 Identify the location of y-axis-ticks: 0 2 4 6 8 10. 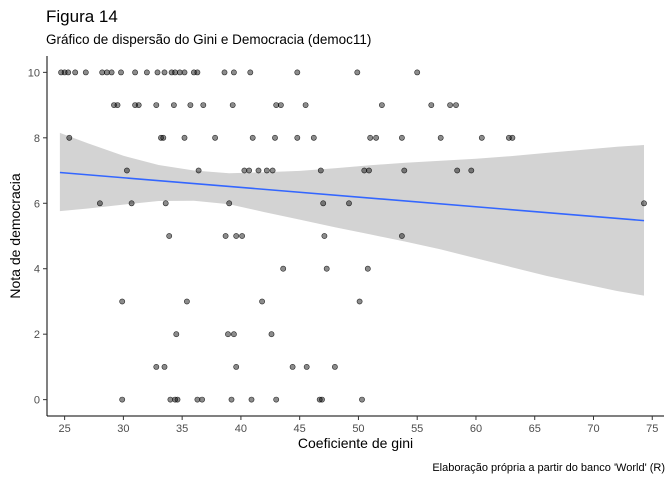
(37, 237).